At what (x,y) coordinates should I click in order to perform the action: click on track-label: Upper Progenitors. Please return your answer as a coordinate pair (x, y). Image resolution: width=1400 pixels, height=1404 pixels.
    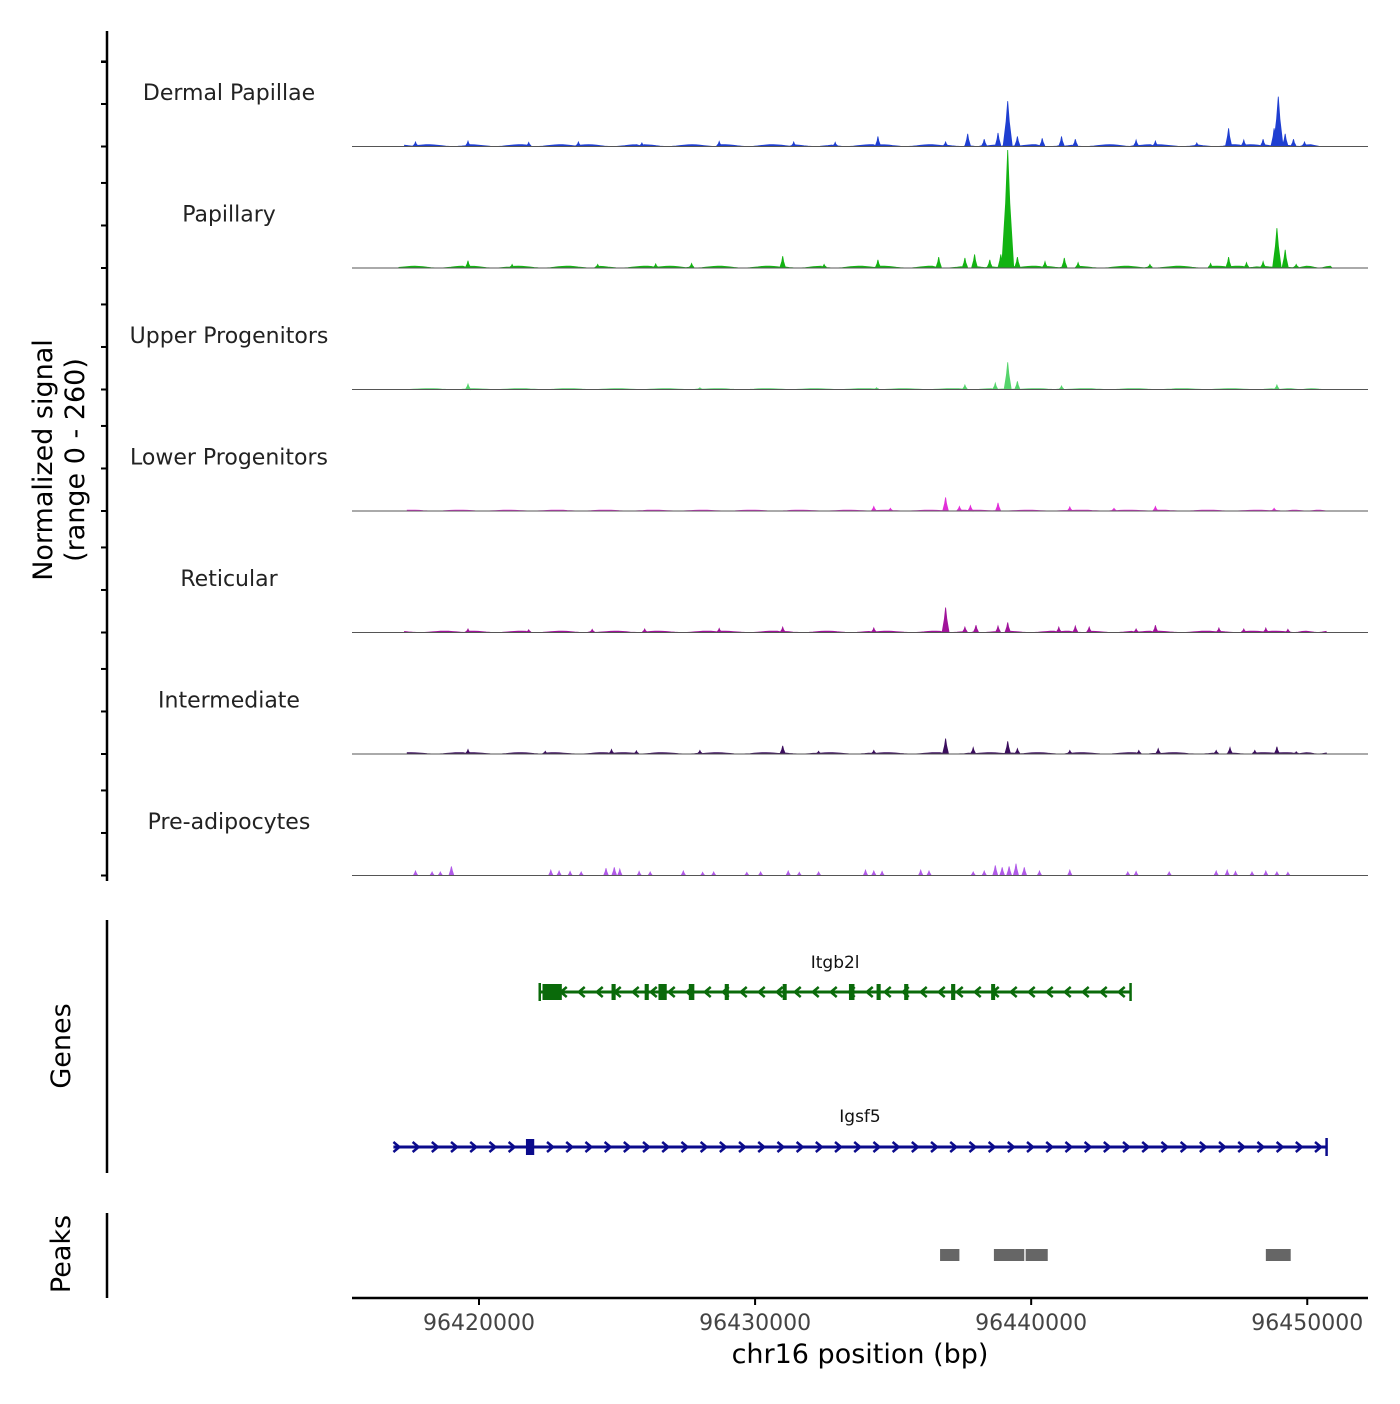
    Looking at the image, I should click on (229, 336).